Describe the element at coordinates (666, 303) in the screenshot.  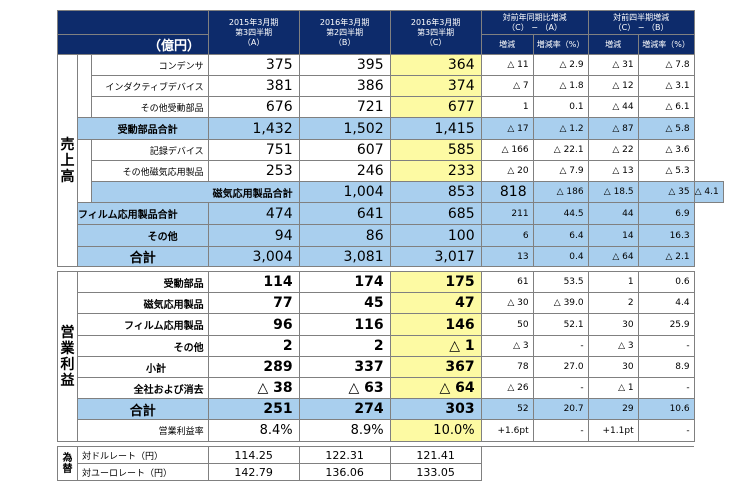
I see `change-cell: 4.4` at that location.